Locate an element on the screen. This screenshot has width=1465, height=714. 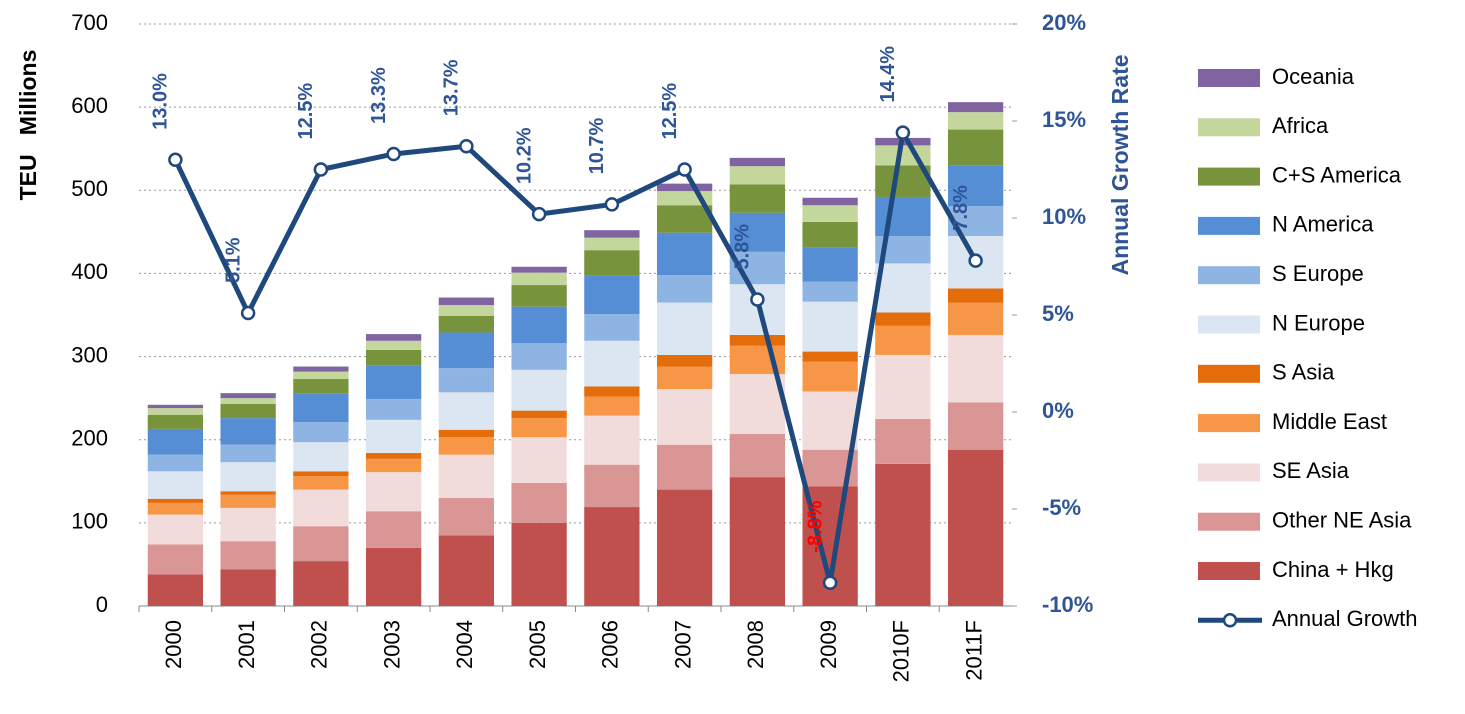
x-tick-label: 2005 is located at coordinates (537, 644).